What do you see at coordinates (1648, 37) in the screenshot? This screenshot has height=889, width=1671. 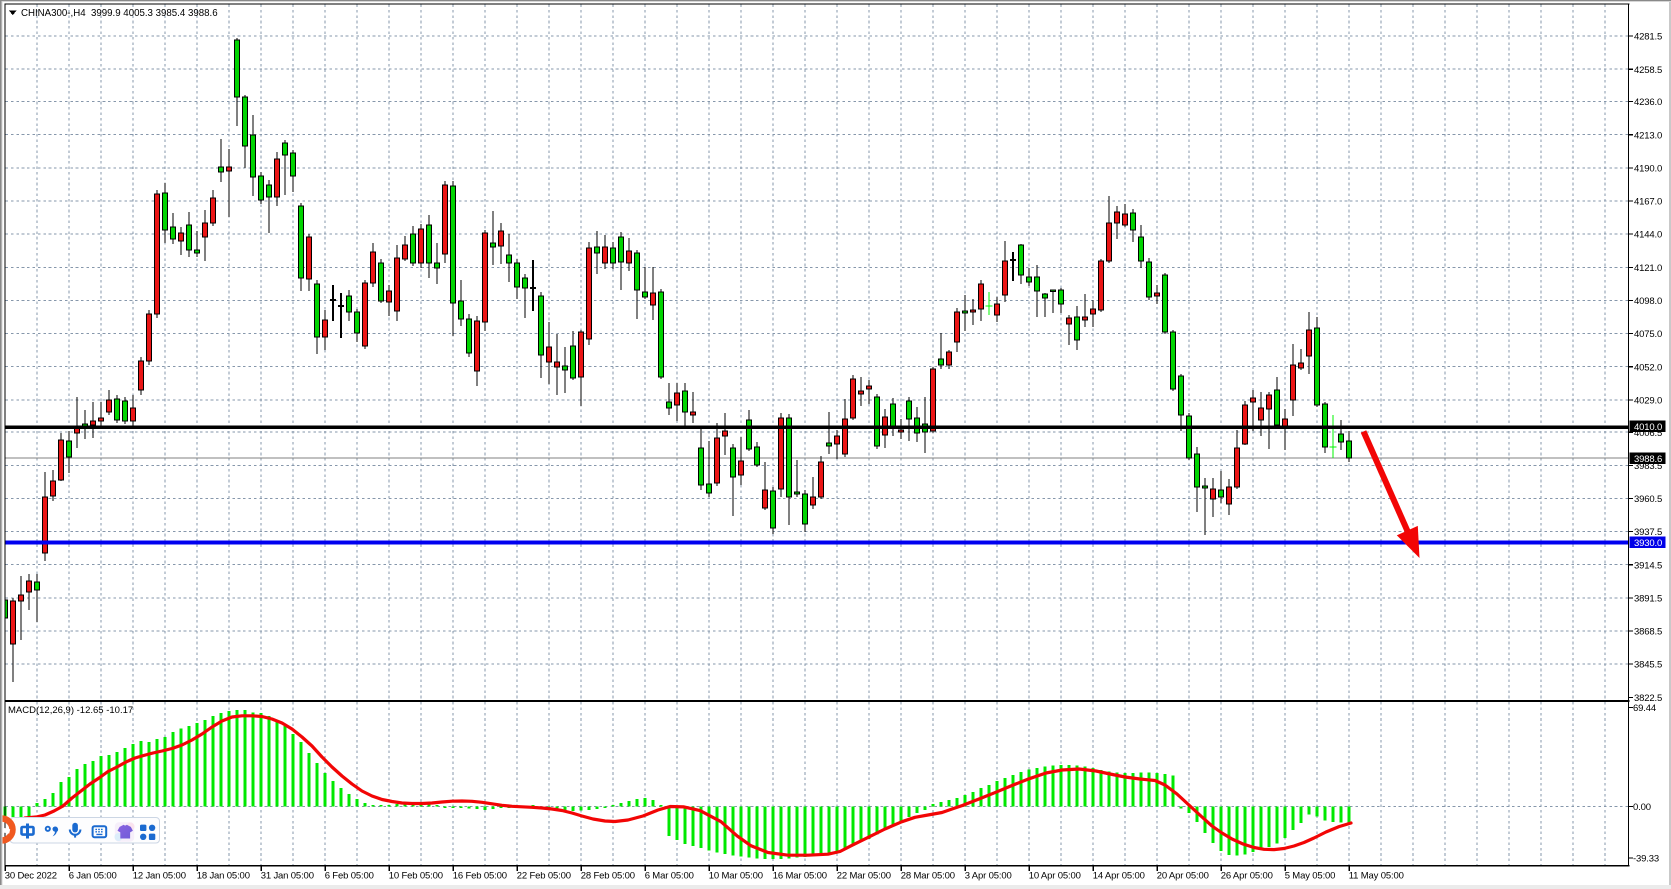 I see `svg-text: 4281.5` at bounding box center [1648, 37].